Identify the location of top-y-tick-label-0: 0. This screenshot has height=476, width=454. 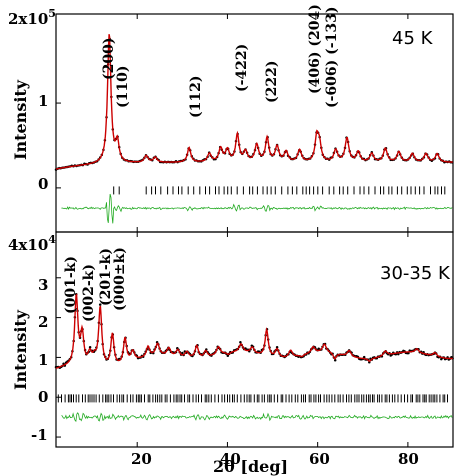
(43, 184).